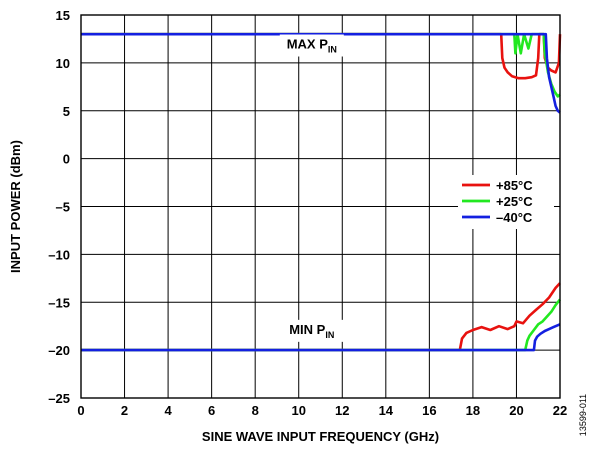 The height and width of the screenshot is (449, 594). What do you see at coordinates (59, 254) in the screenshot?
I see `y-tick-label: –10` at bounding box center [59, 254].